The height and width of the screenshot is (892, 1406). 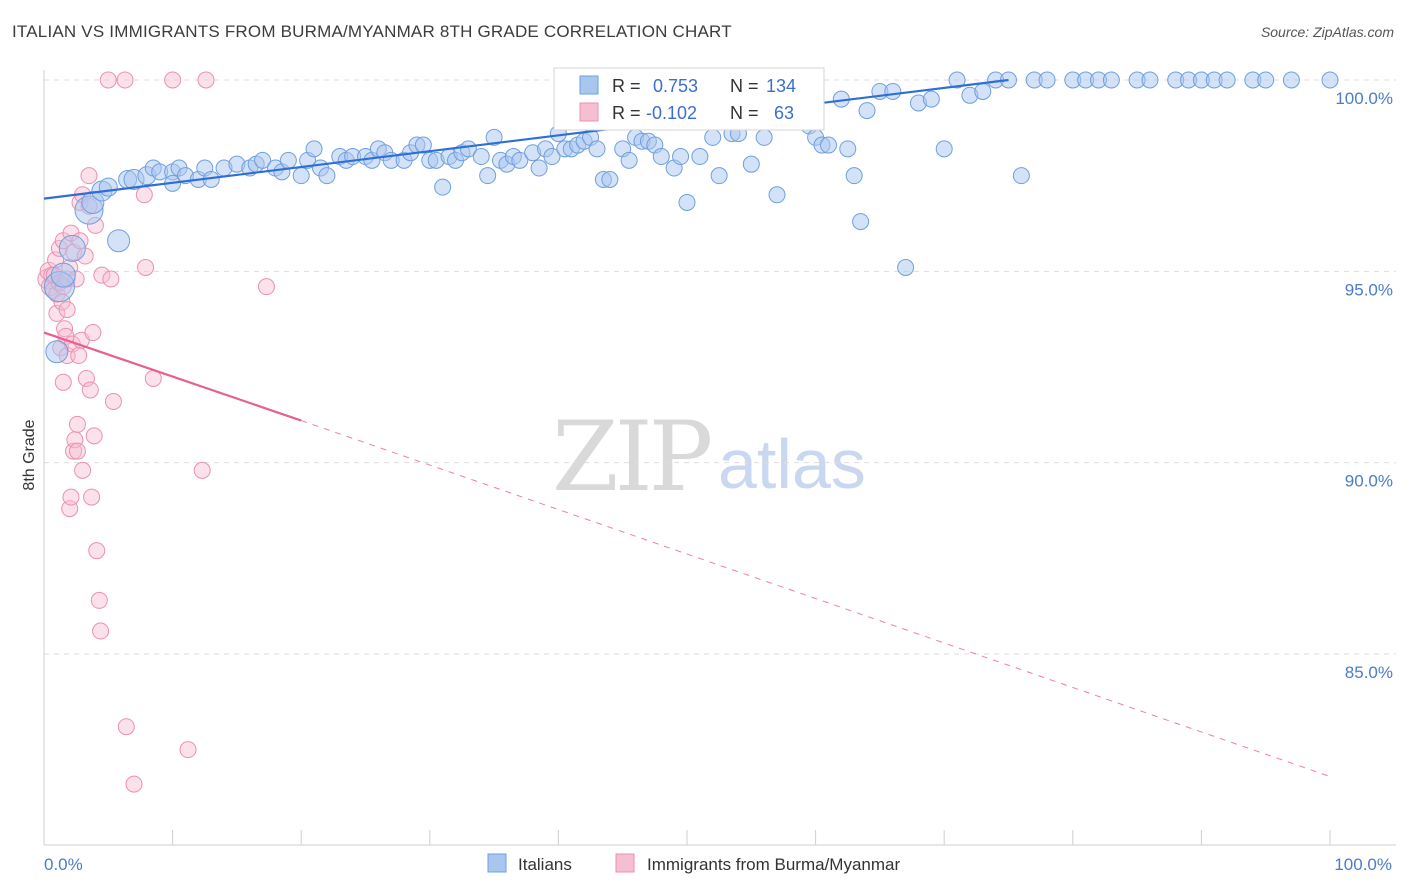 What do you see at coordinates (1364, 385) in the screenshot?
I see `y-tick-labels: 100.0% 95.0% 90.0% 85.0%` at bounding box center [1364, 385].